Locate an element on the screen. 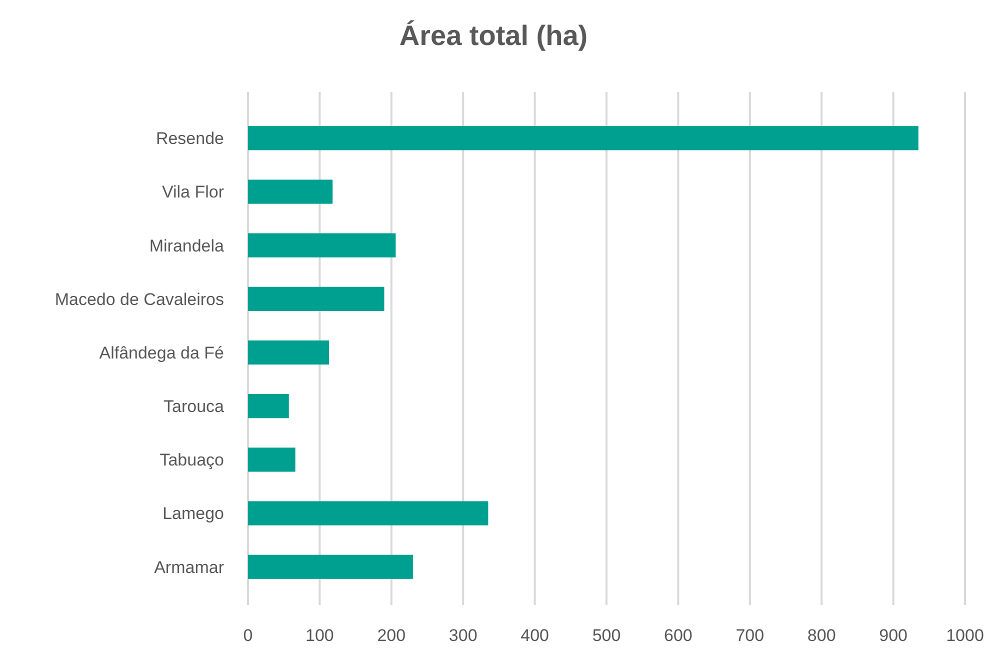  x-tick-label: 400 is located at coordinates (534, 635).